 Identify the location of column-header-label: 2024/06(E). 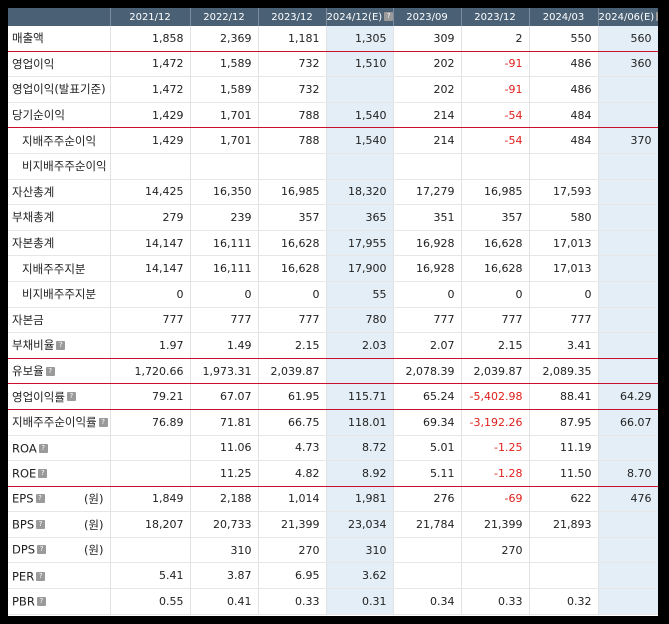
(626, 17).